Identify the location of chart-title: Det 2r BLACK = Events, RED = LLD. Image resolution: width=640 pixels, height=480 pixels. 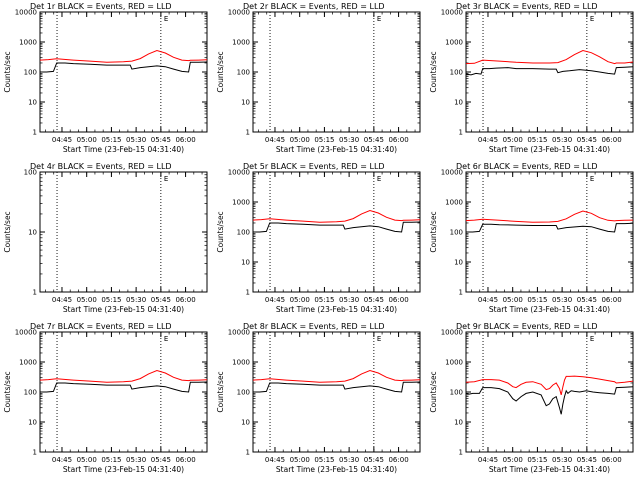
(314, 6).